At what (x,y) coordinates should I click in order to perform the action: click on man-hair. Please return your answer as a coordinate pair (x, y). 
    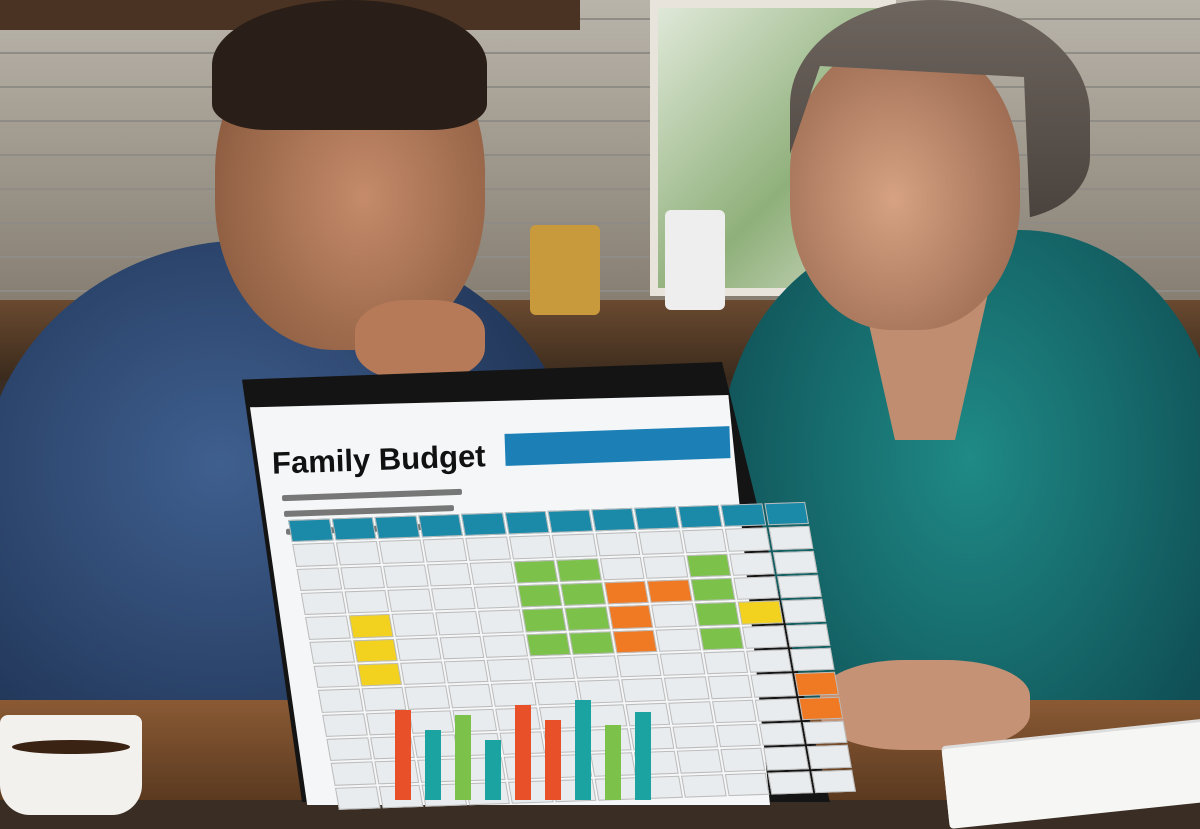
    Looking at the image, I should click on (349, 65).